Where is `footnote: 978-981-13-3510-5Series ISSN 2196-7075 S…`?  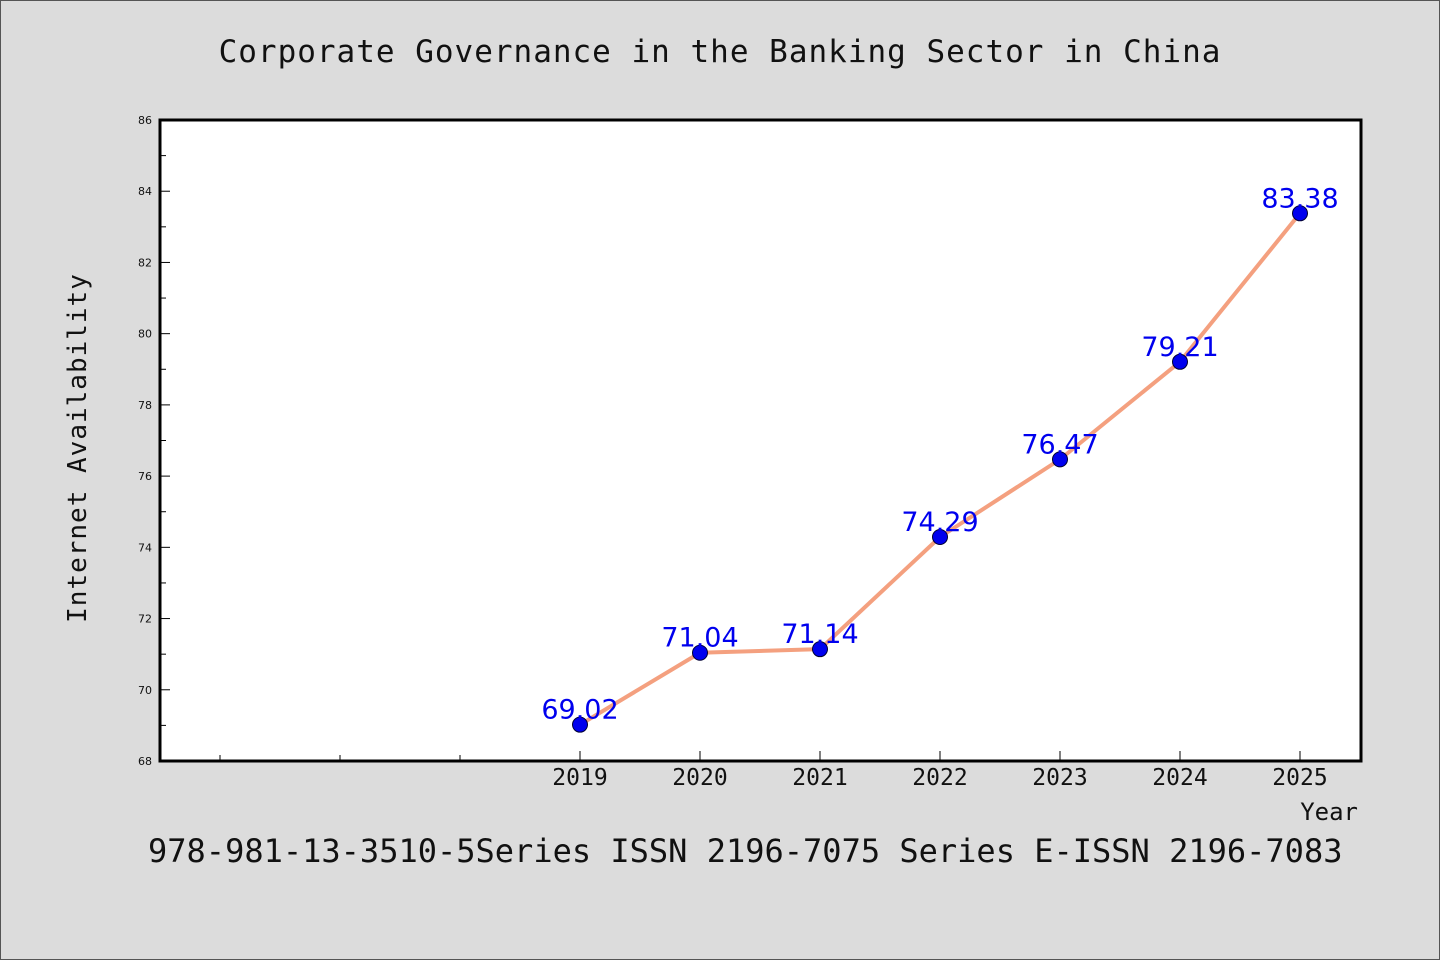
footnote: 978-981-13-3510-5Series ISSN 2196-7075 S… is located at coordinates (745, 851).